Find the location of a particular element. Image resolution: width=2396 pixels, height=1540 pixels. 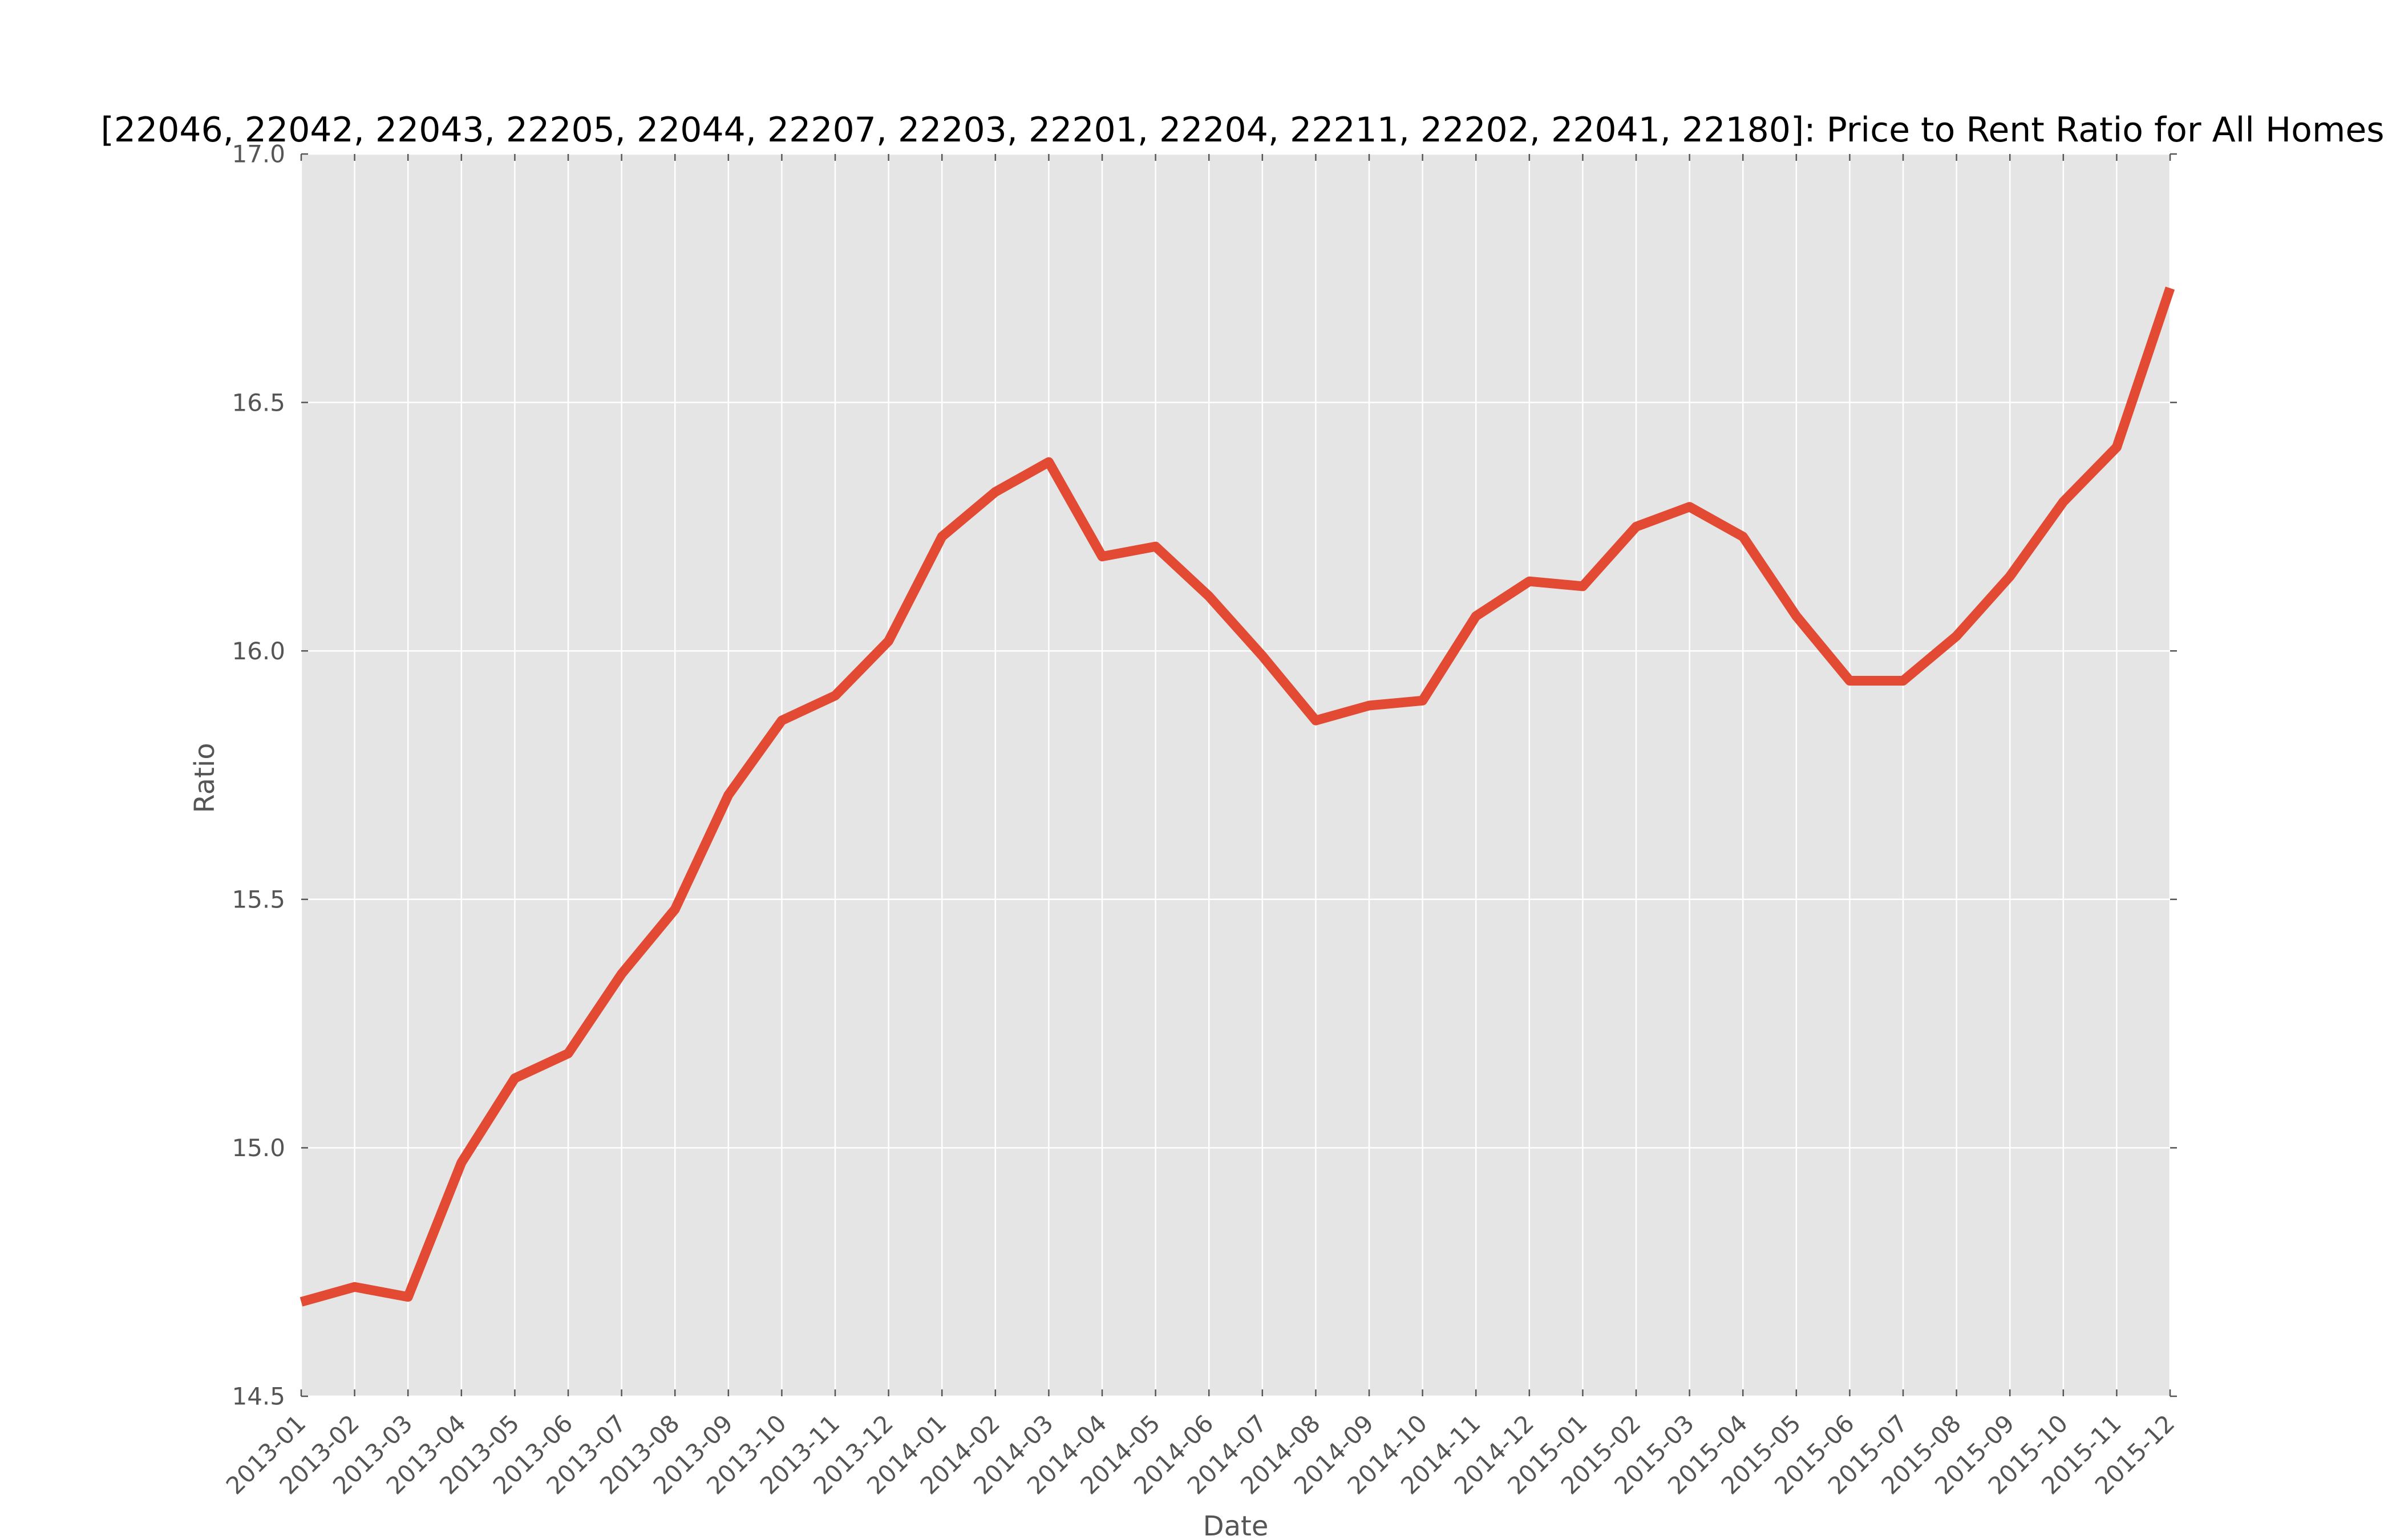

y-tick-label: 16.5 is located at coordinates (258, 402).